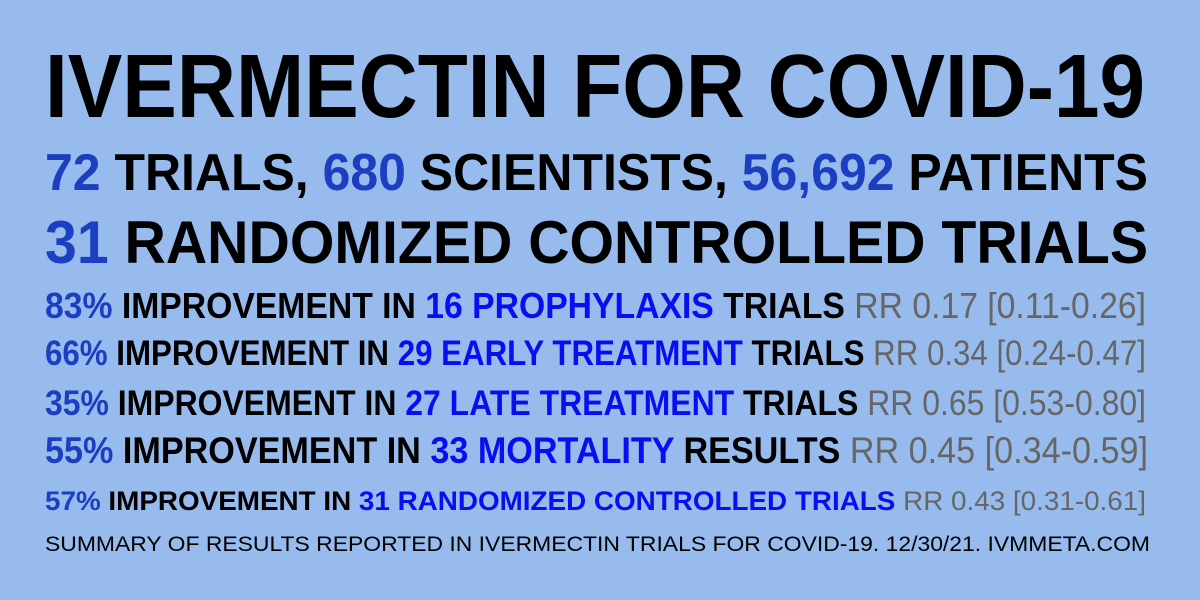 This screenshot has height=600, width=1200. I want to click on relative-risk: RR 0.45 [0.34-0.59], so click(999, 450).